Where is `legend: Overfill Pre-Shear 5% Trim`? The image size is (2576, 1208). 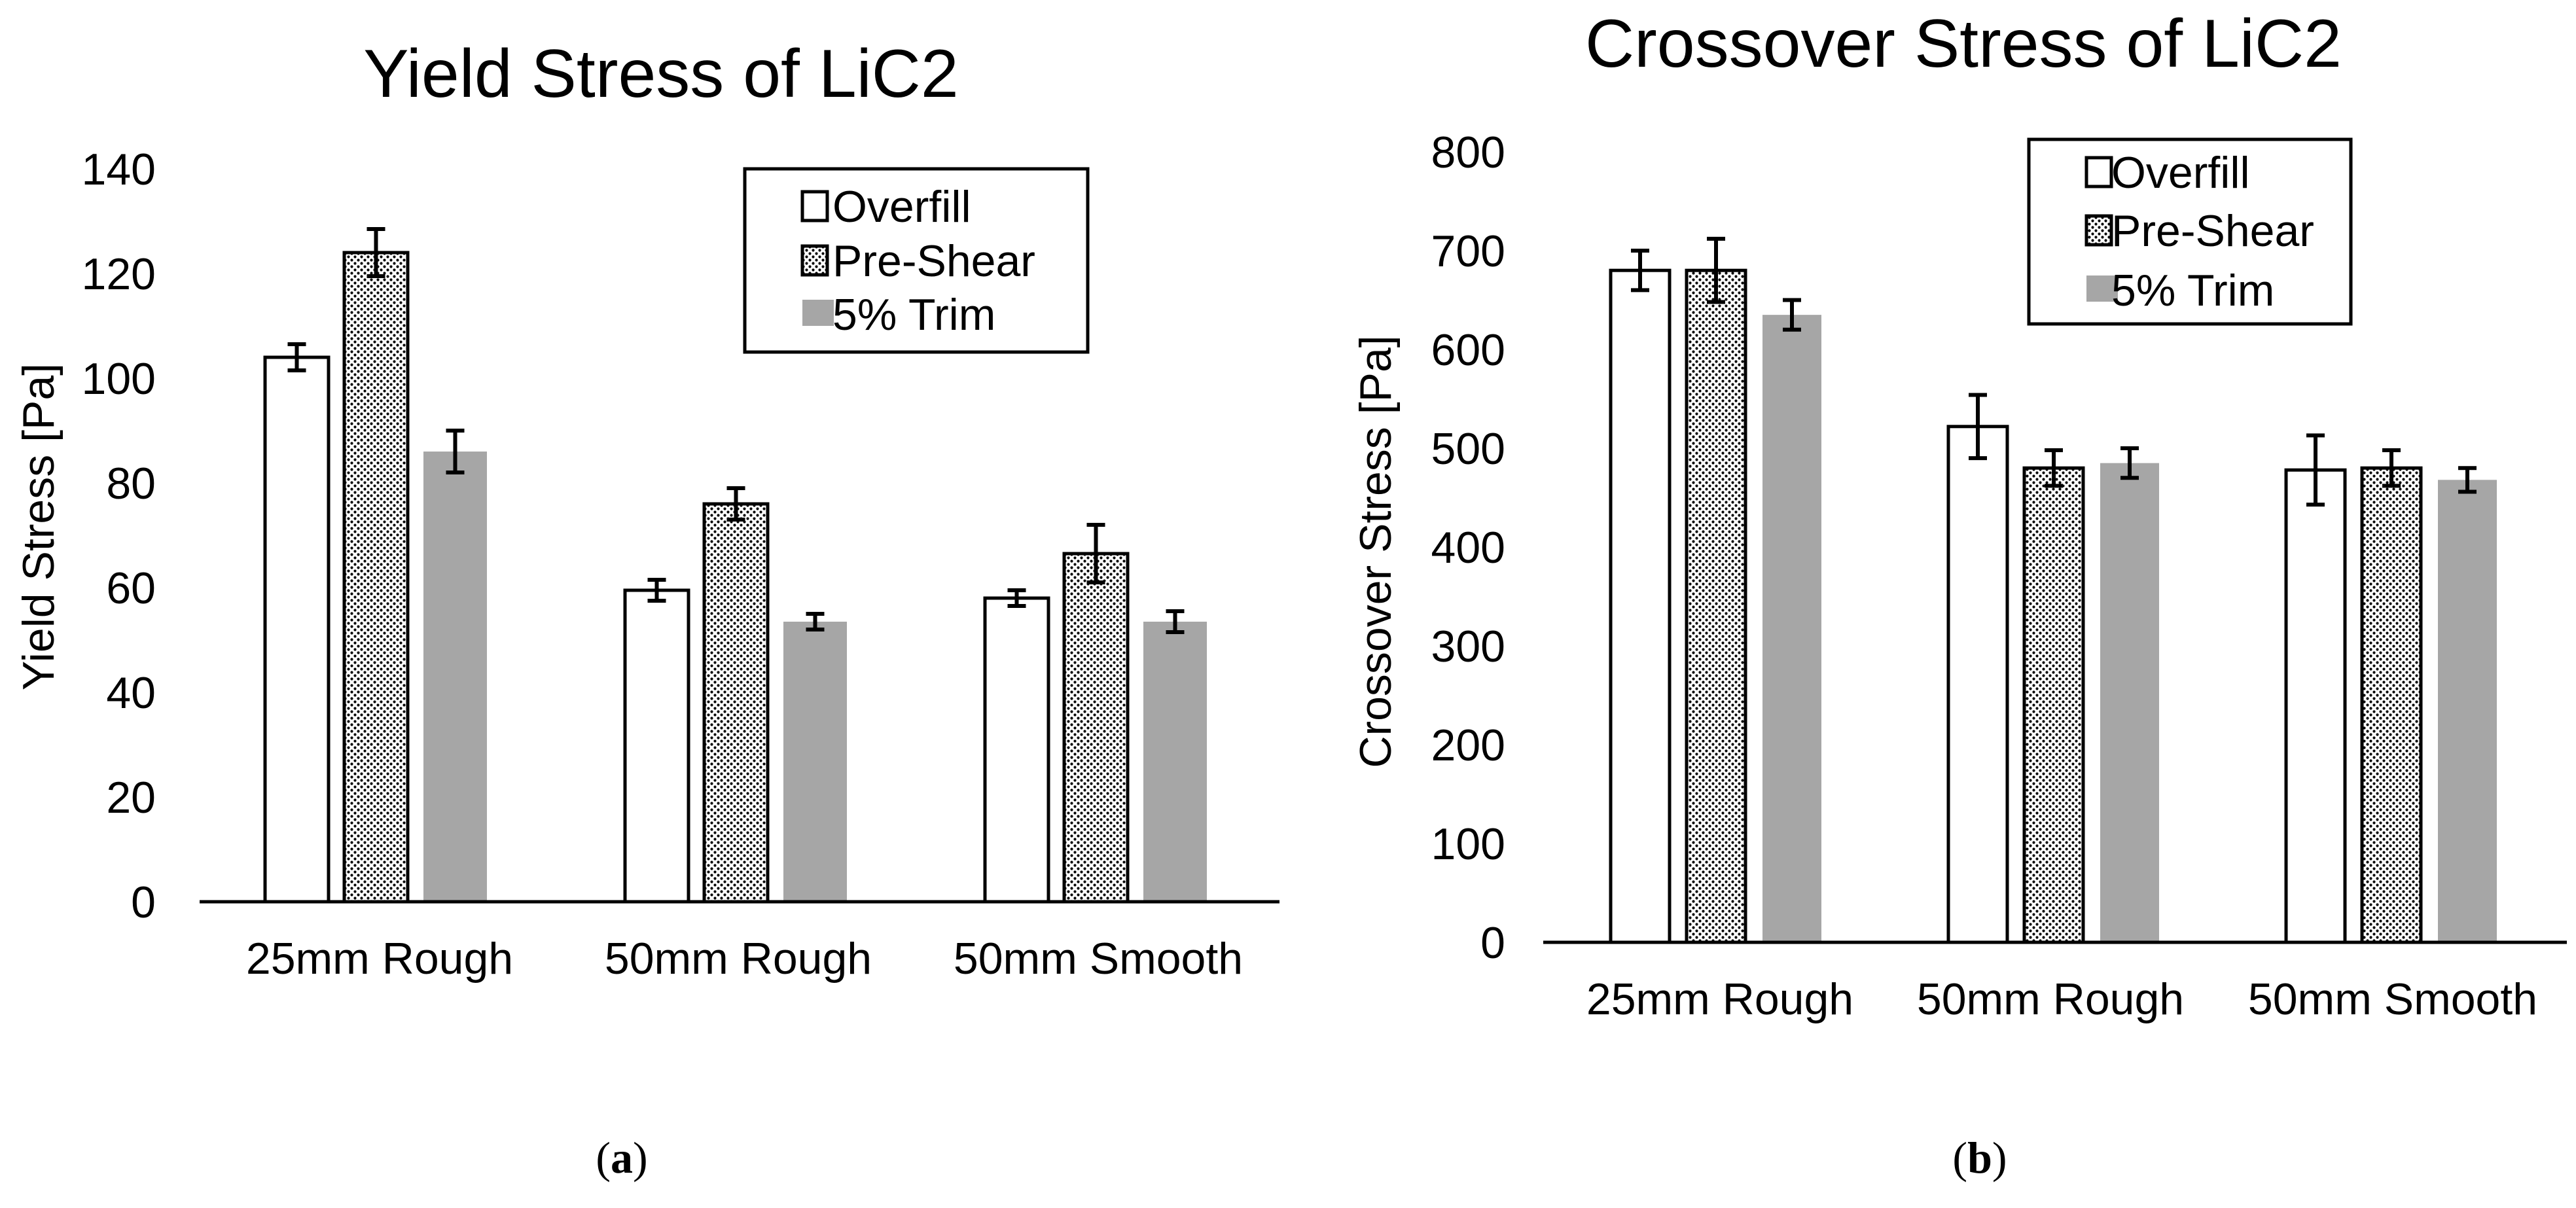
legend: Overfill Pre-Shear 5% Trim is located at coordinates (2190, 231).